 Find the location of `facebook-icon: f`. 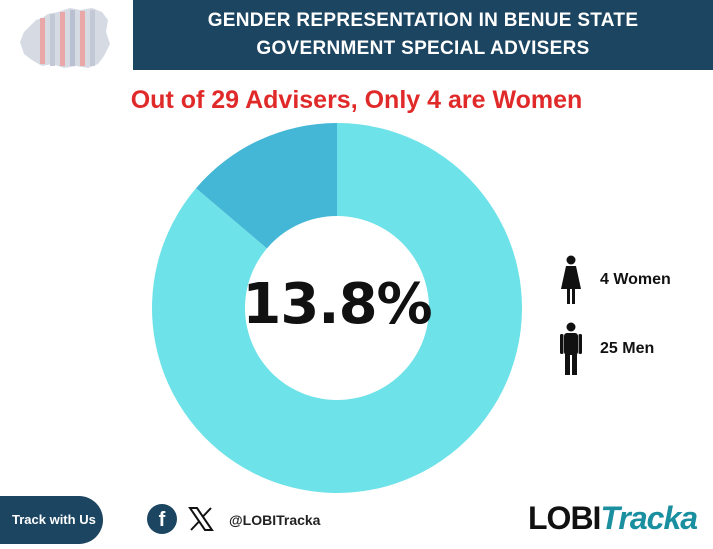

facebook-icon: f is located at coordinates (162, 519).